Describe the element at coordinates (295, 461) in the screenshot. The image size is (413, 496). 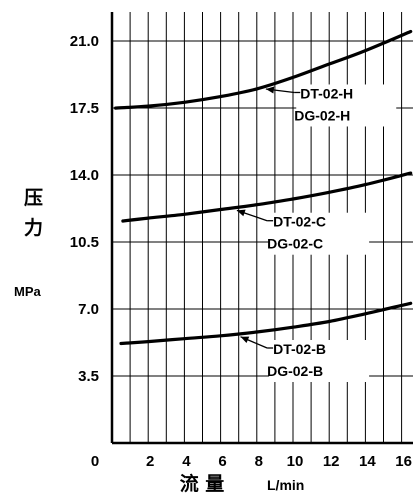
I see `x-tick-label: 10` at that location.